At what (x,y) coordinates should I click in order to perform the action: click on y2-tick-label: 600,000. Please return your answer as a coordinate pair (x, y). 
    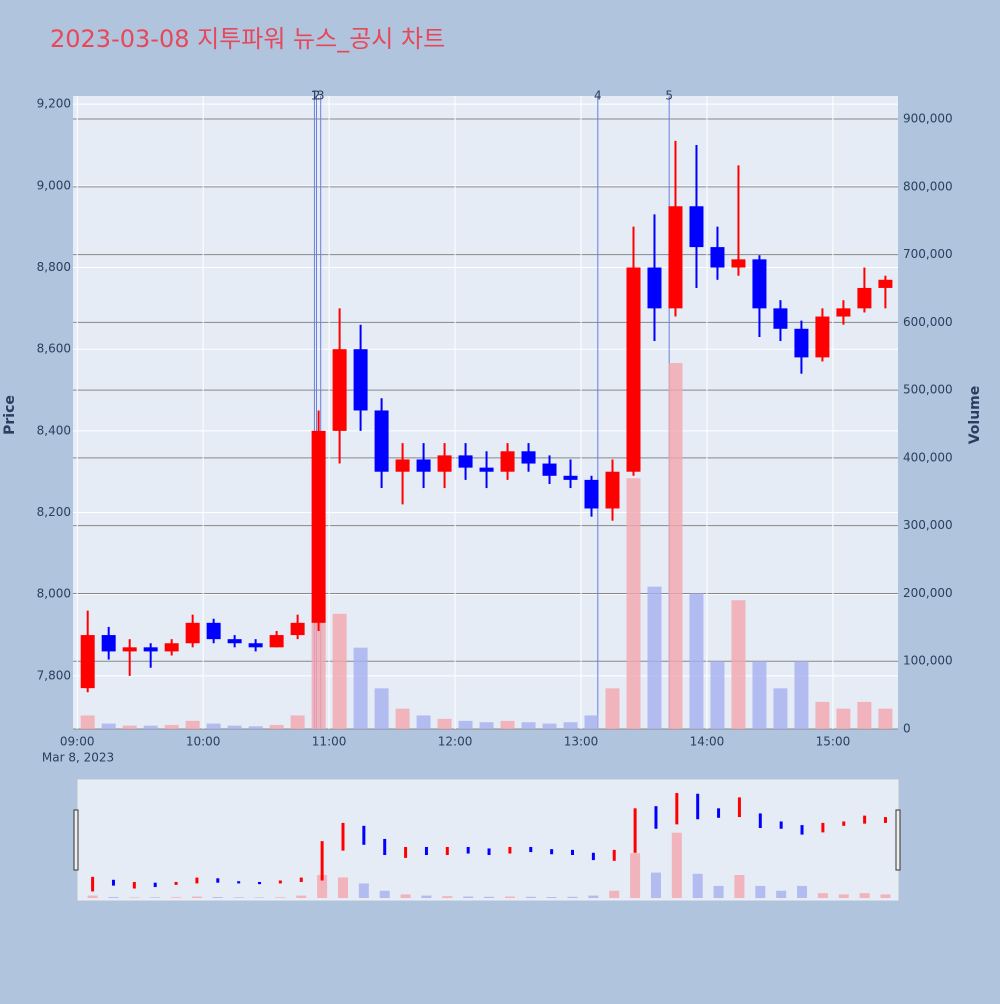
    Looking at the image, I should click on (928, 322).